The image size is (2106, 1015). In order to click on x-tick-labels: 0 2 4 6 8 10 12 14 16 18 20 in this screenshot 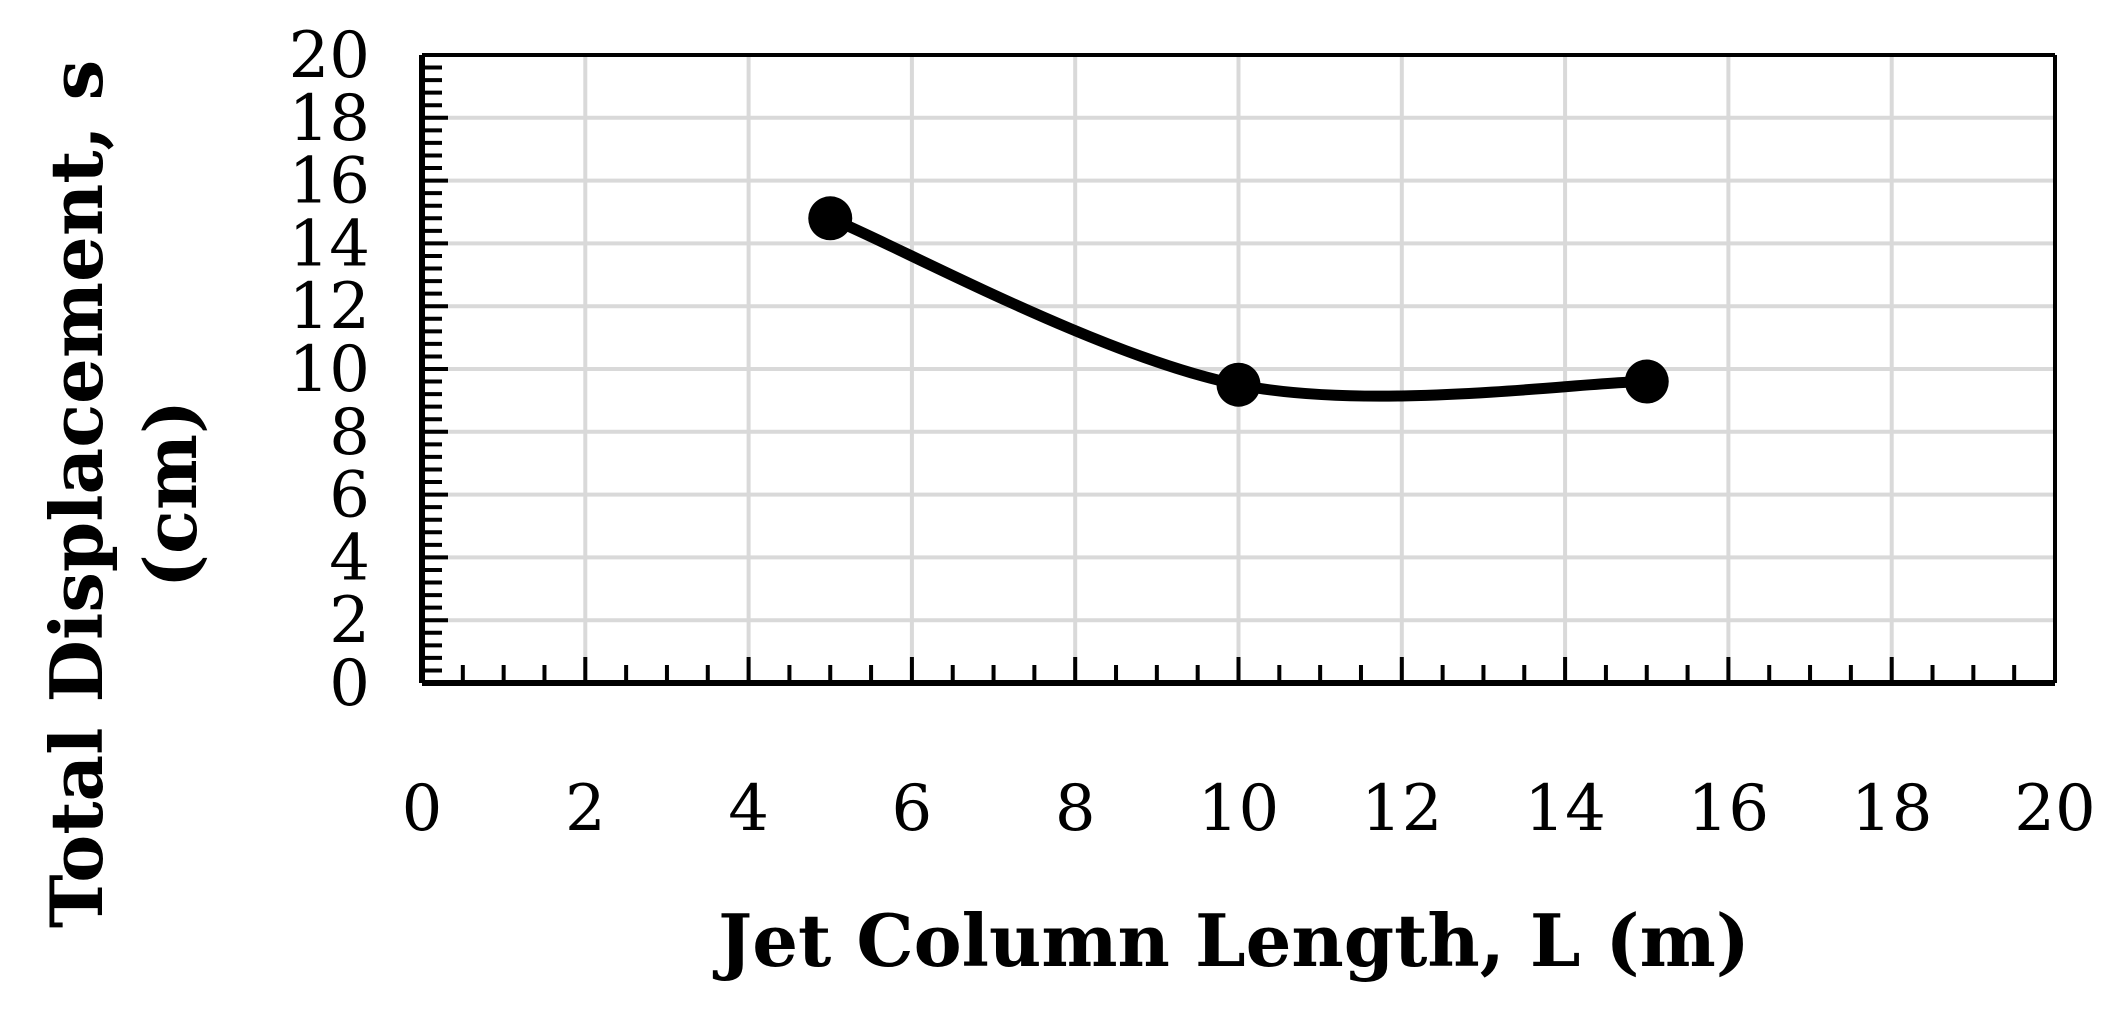, I will do `click(1249, 809)`.